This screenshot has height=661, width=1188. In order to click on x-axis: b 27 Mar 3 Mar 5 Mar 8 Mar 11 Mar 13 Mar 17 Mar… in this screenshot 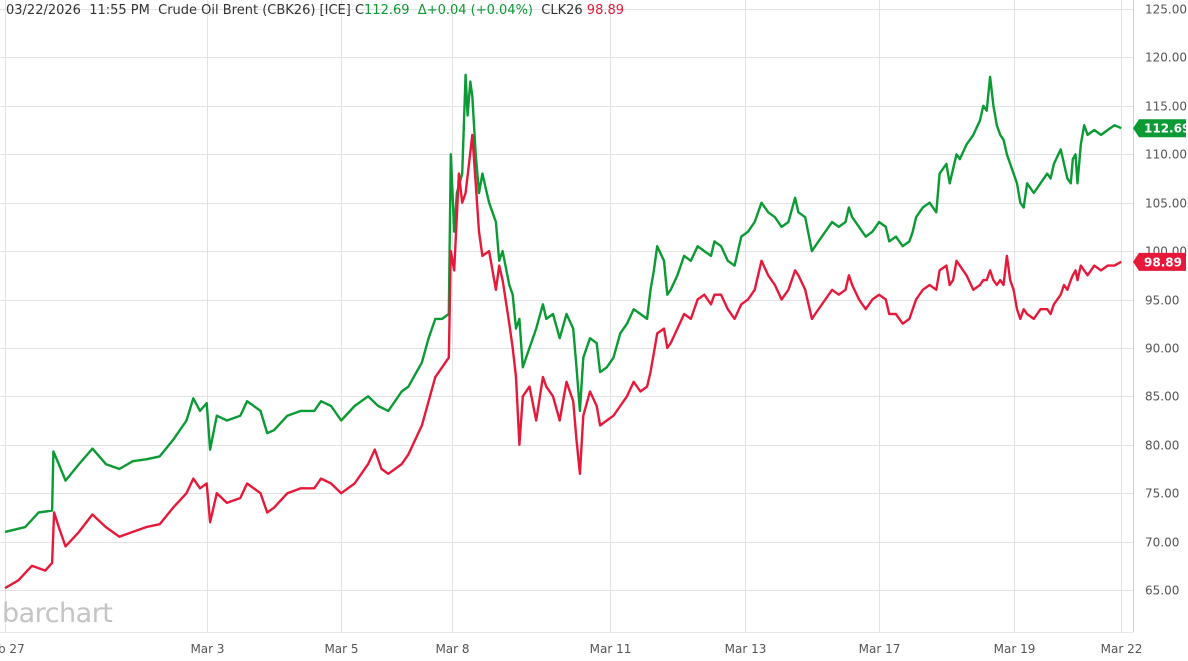, I will do `click(571, 644)`.